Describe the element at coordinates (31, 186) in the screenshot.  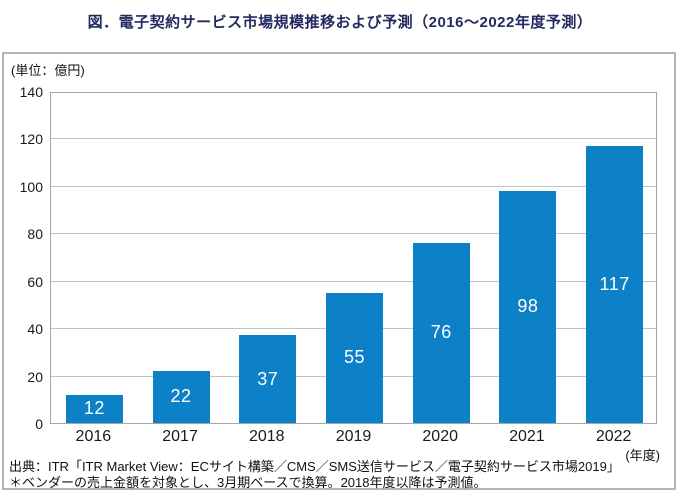
I see `y-tick-label: 100` at that location.